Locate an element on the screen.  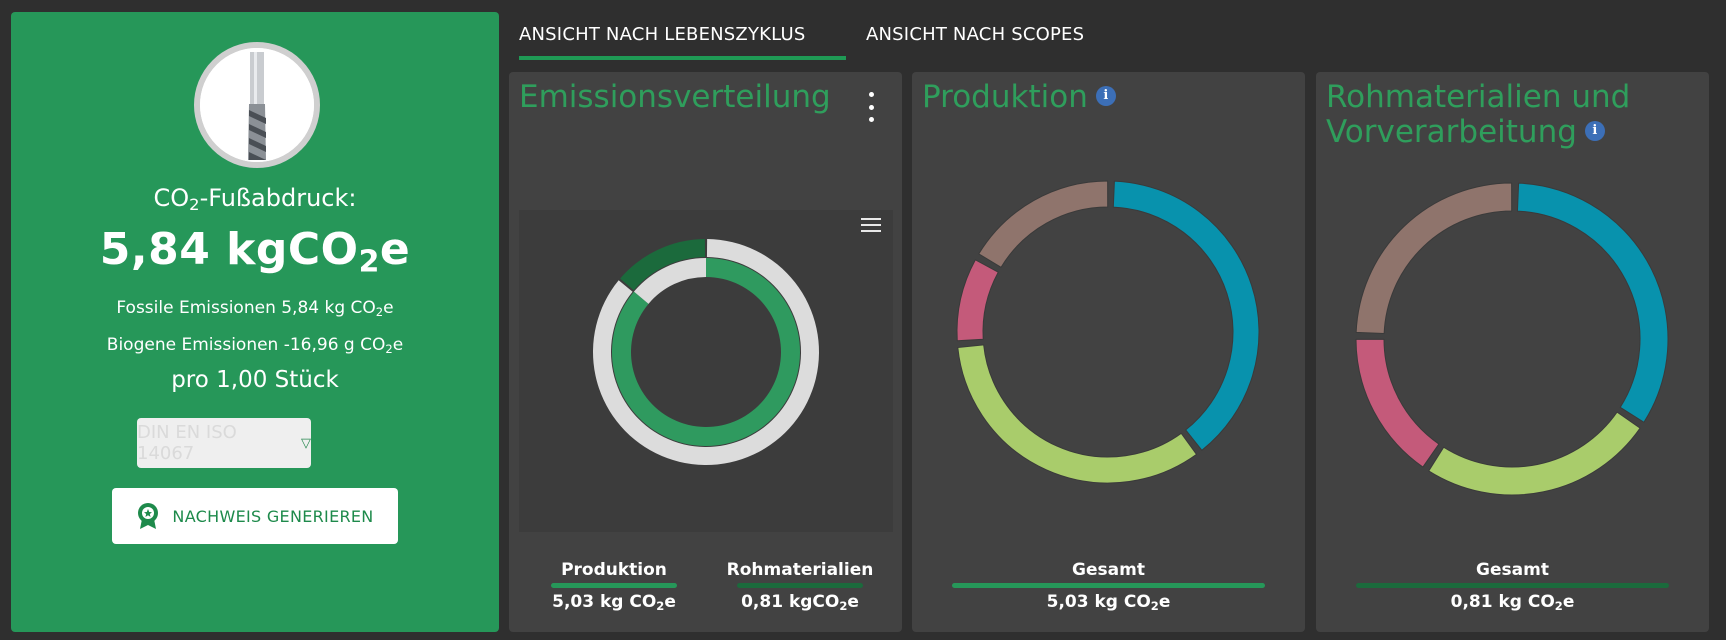
production-total-bar is located at coordinates (1108, 585).